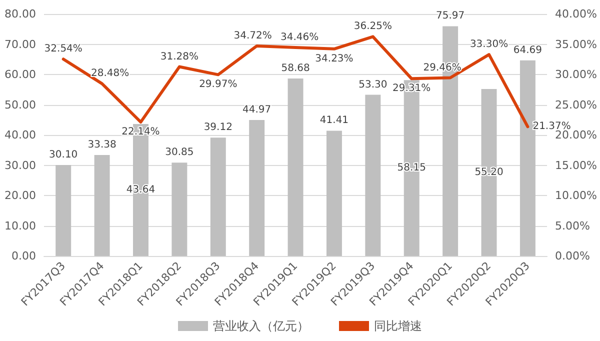  What do you see at coordinates (334, 58) in the screenshot?
I see `data-label: 34.23%` at bounding box center [334, 58].